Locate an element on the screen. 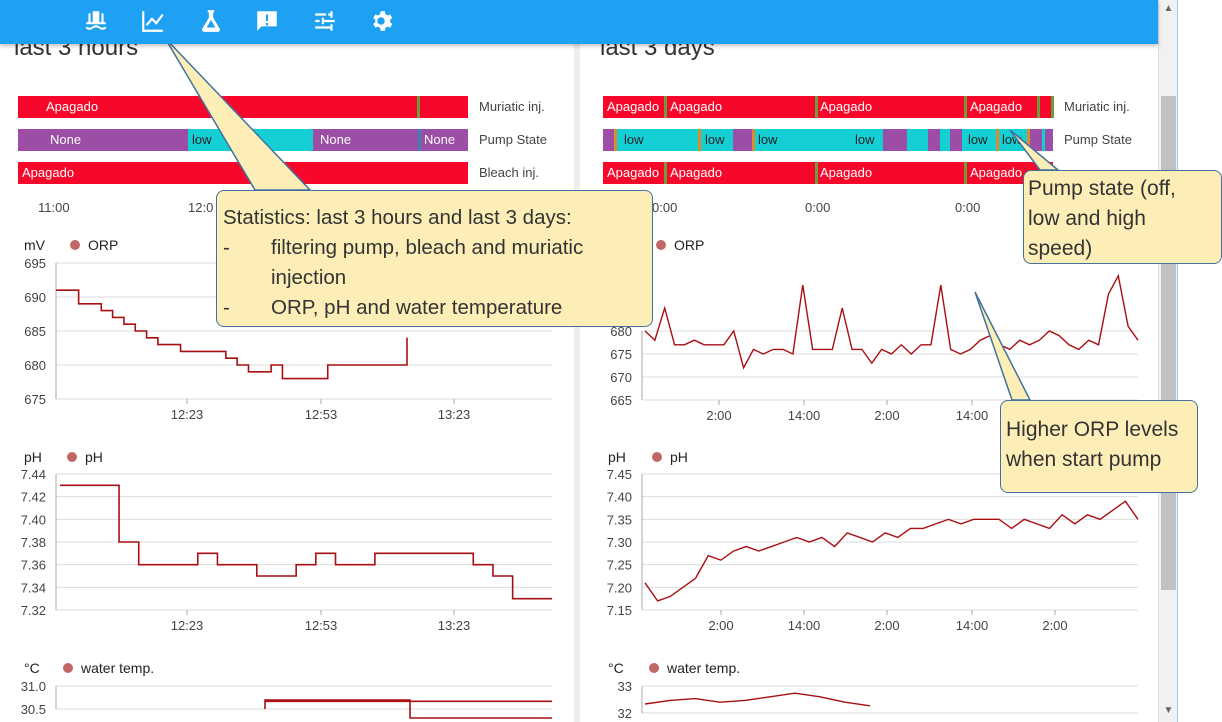  y-tick-label: 665 is located at coordinates (621, 400).